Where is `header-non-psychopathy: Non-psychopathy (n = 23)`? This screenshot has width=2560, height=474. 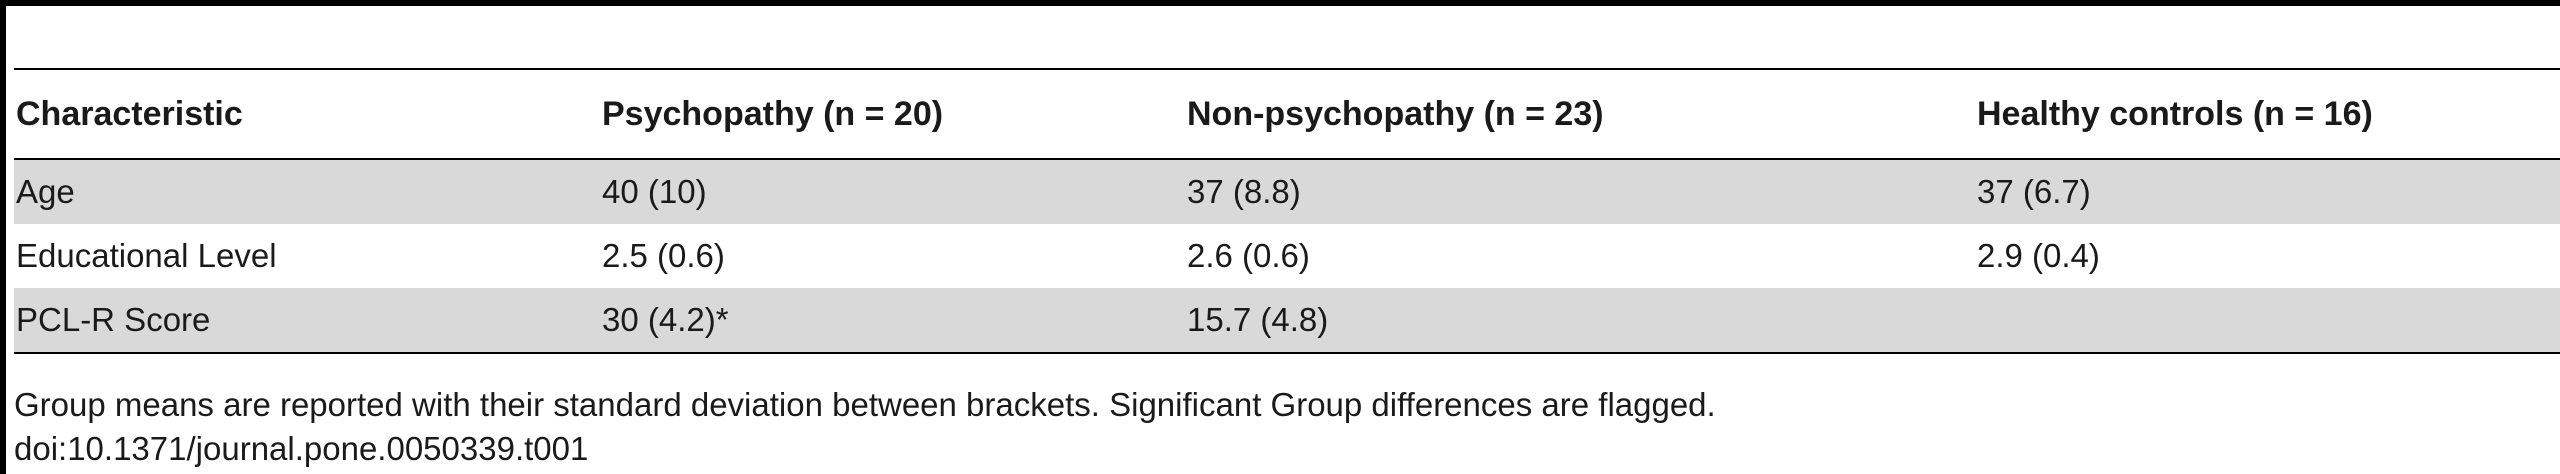
header-non-psychopathy: Non-psychopathy (n = 23) is located at coordinates (1395, 113).